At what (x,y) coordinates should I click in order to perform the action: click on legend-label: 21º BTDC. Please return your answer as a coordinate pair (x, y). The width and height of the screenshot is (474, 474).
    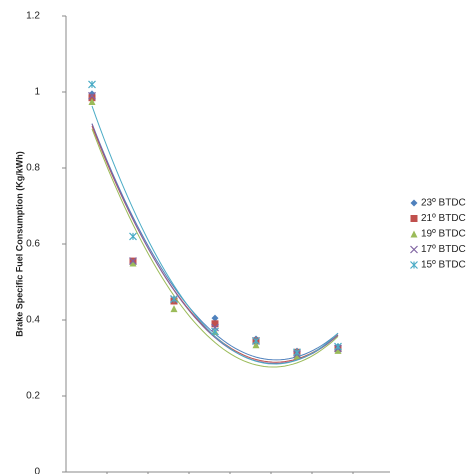
    Looking at the image, I should click on (443, 218).